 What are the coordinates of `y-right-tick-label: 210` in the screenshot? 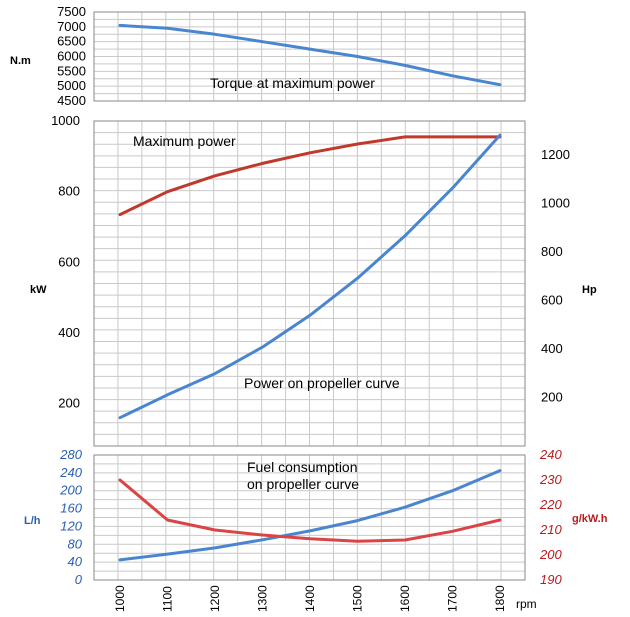 It's located at (550, 529).